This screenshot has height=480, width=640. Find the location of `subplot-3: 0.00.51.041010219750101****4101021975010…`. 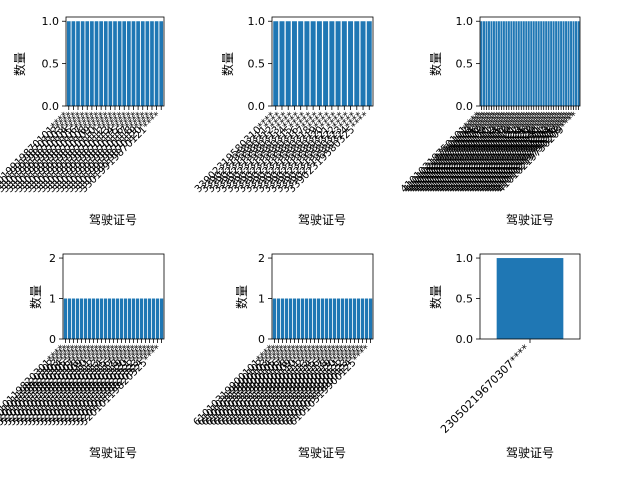

subplot-3: 0.00.51.041010219750101****4101021975010… is located at coordinates (490, 121).